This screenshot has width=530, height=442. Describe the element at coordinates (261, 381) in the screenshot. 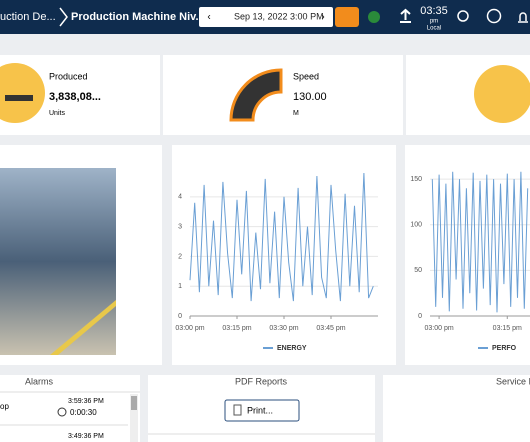

I see `panel-title: PDF Reports` at that location.